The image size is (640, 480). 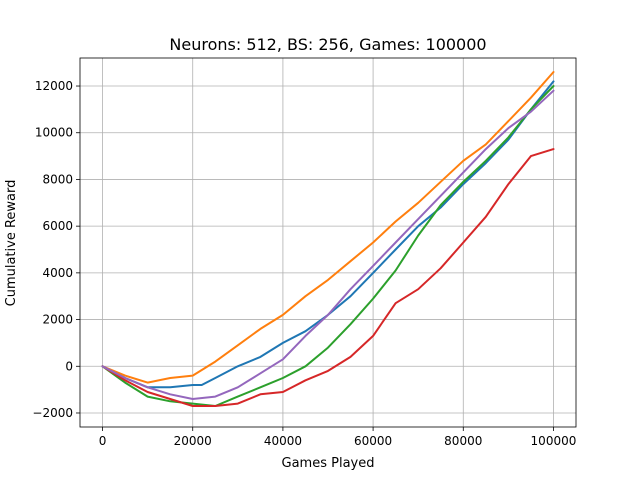 I want to click on x-tick-label: 100000, so click(x=554, y=441).